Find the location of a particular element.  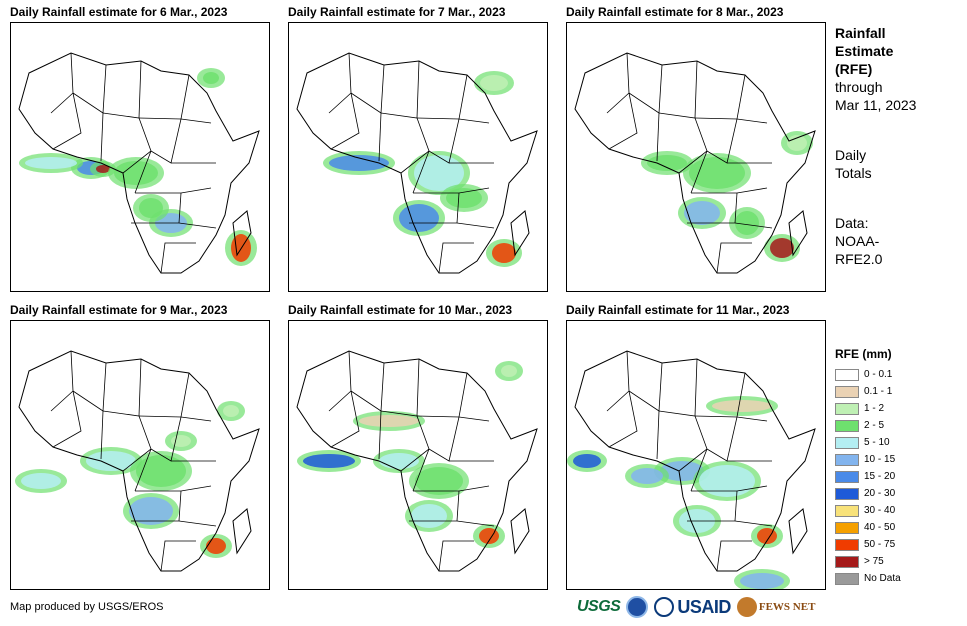

legend-item: 20 - 30 is located at coordinates (868, 493).